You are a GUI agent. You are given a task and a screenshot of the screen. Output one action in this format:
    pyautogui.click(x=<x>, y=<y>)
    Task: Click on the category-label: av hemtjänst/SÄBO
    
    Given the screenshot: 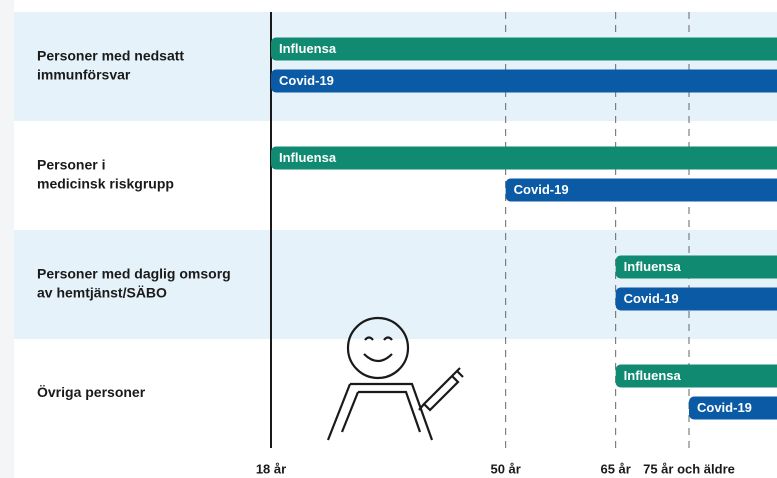 What is the action you would take?
    pyautogui.click(x=102, y=293)
    